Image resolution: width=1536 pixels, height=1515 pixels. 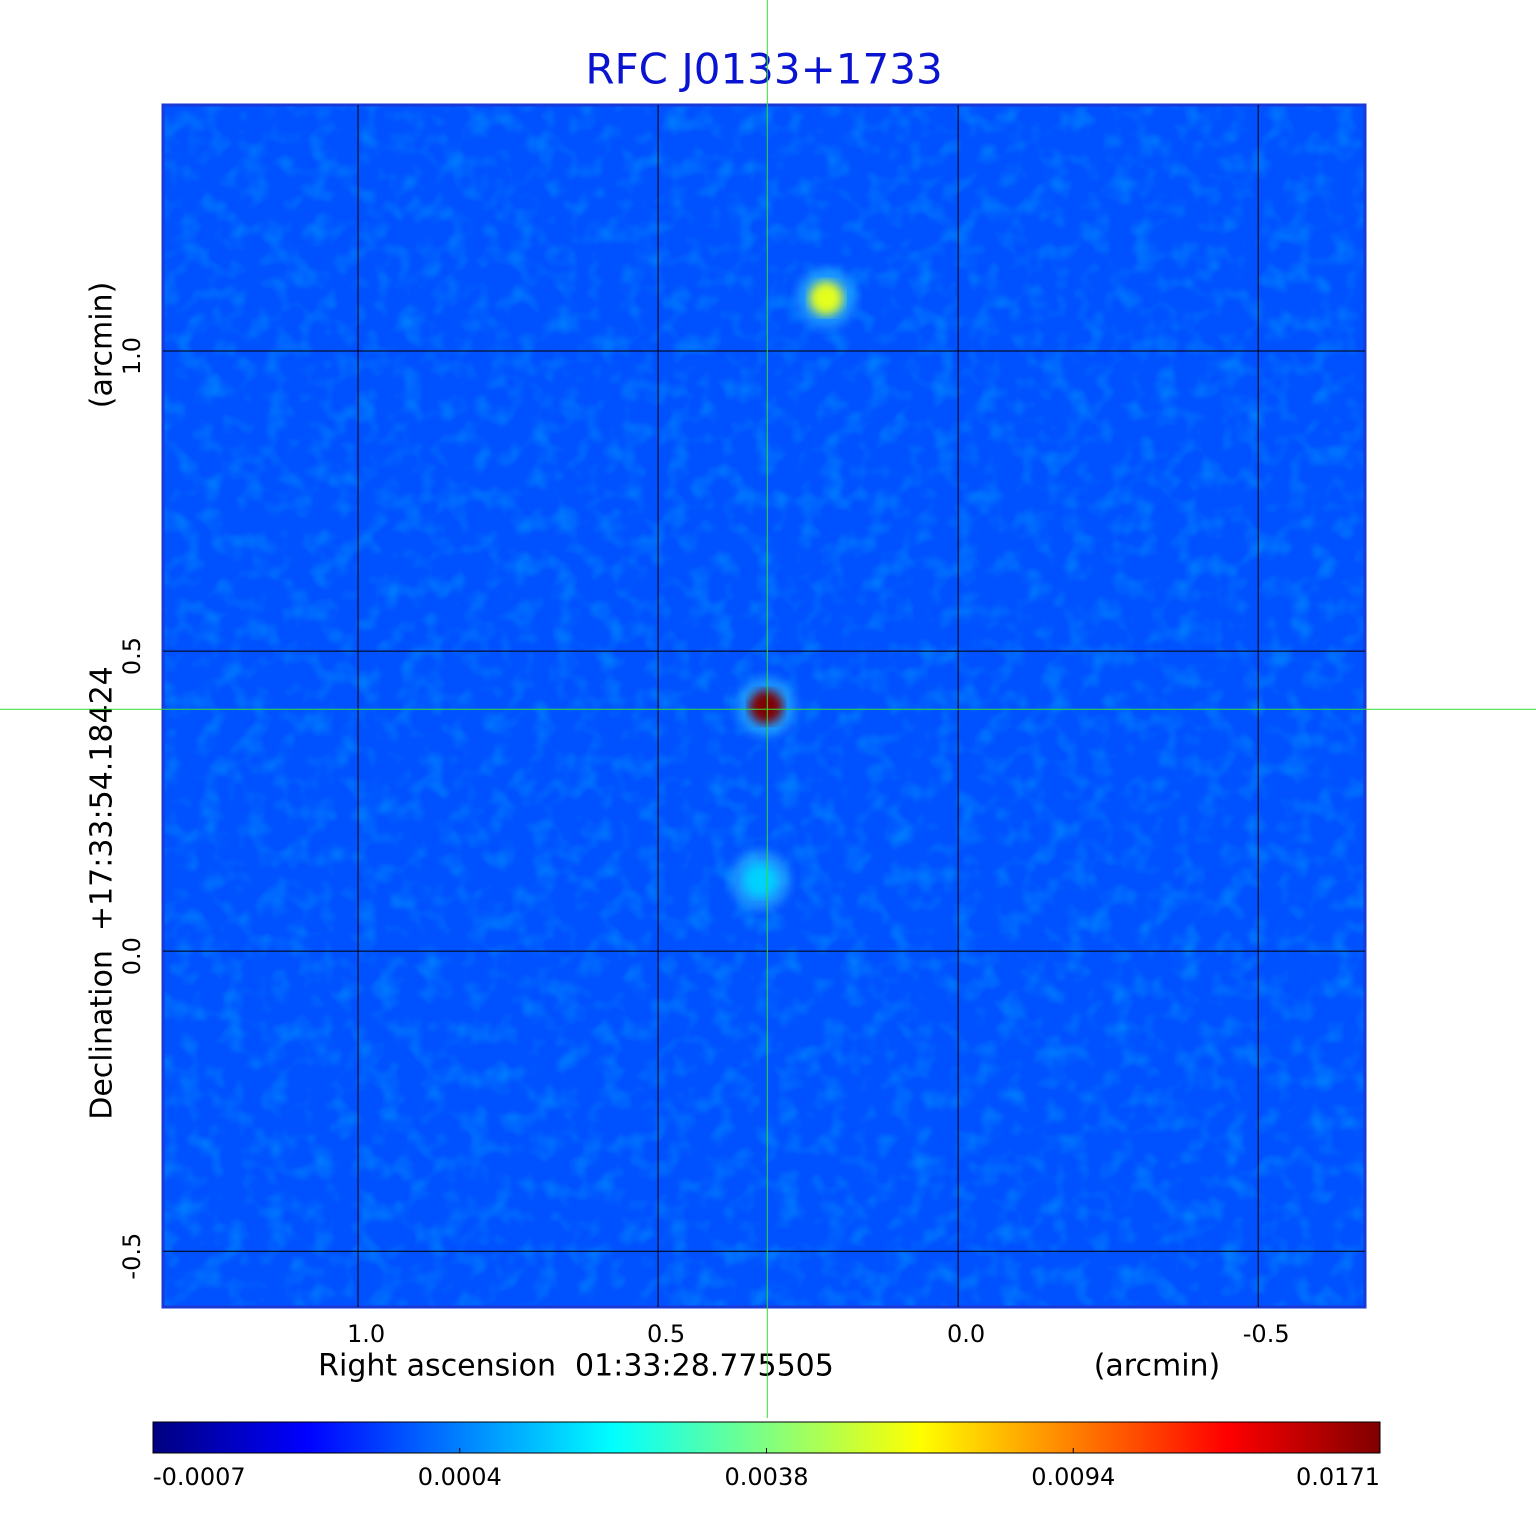 What do you see at coordinates (1157, 1366) in the screenshot?
I see `x-axis-unit: (arcmin)` at bounding box center [1157, 1366].